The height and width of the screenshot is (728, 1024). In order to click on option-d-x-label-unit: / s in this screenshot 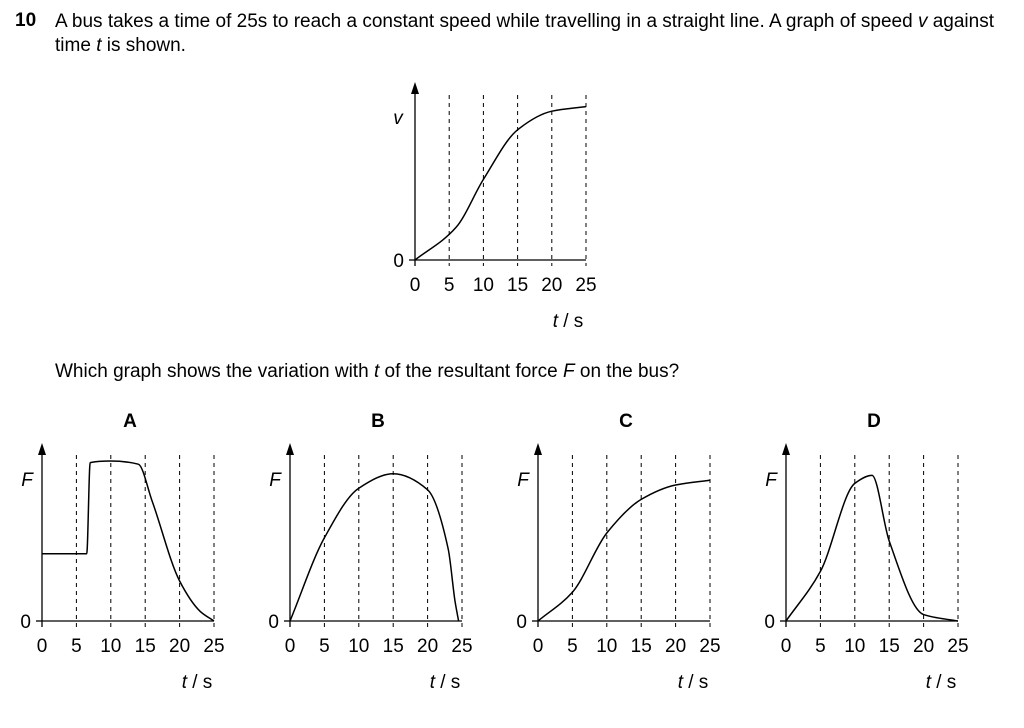, I will do `click(943, 682)`.